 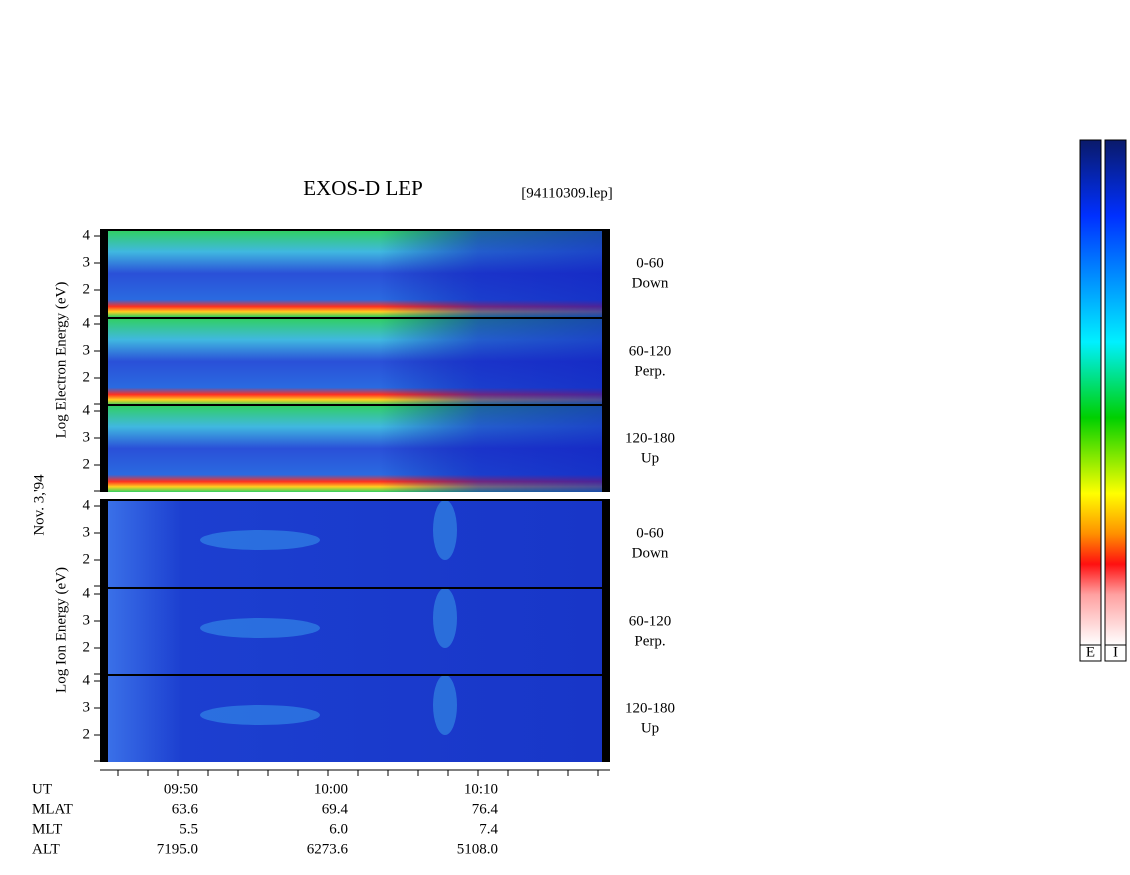 What do you see at coordinates (488, 829) in the screenshot?
I see `row-value: 7.4` at bounding box center [488, 829].